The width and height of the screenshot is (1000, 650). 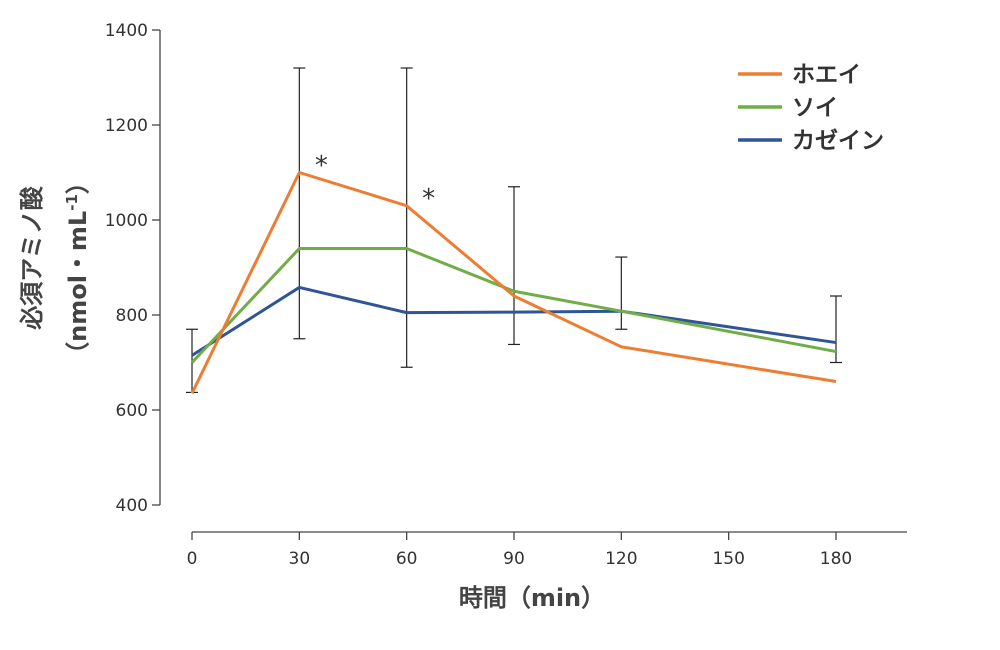 I want to click on y-tick-label: 400, so click(x=132, y=506).